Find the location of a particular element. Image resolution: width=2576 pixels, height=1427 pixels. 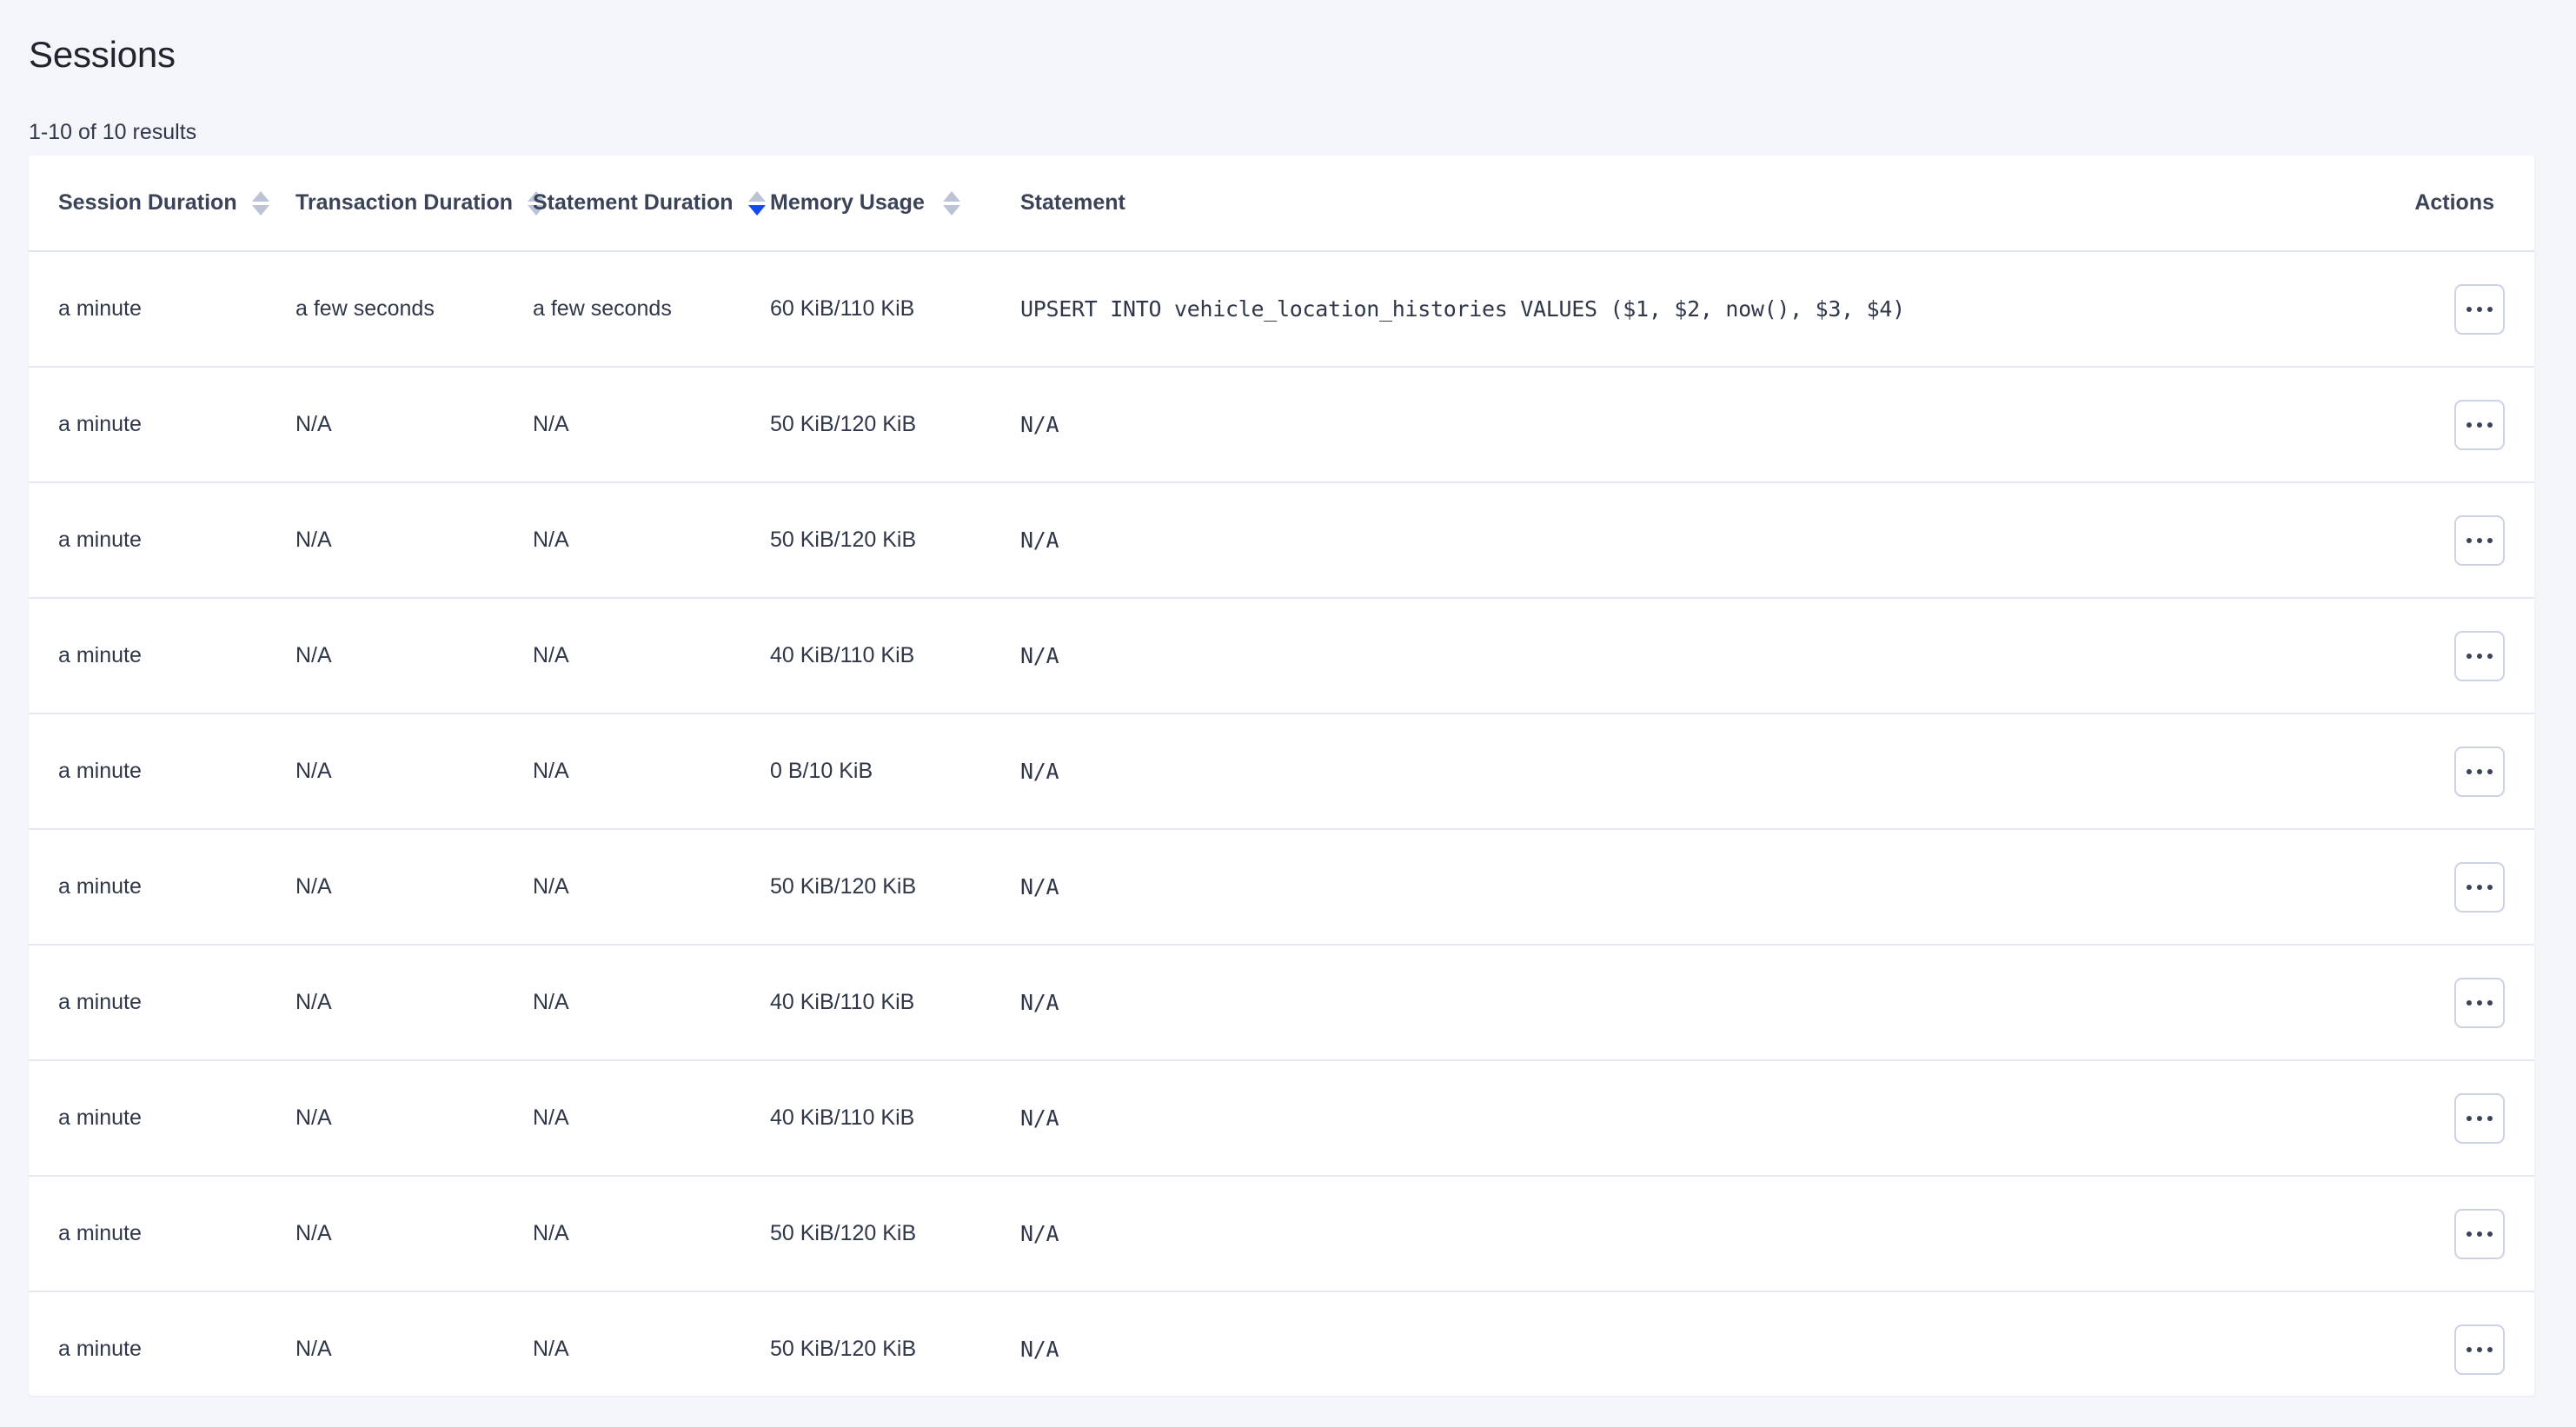

cell-memory-usage: 60 KiB/110 KiB is located at coordinates (866, 309).